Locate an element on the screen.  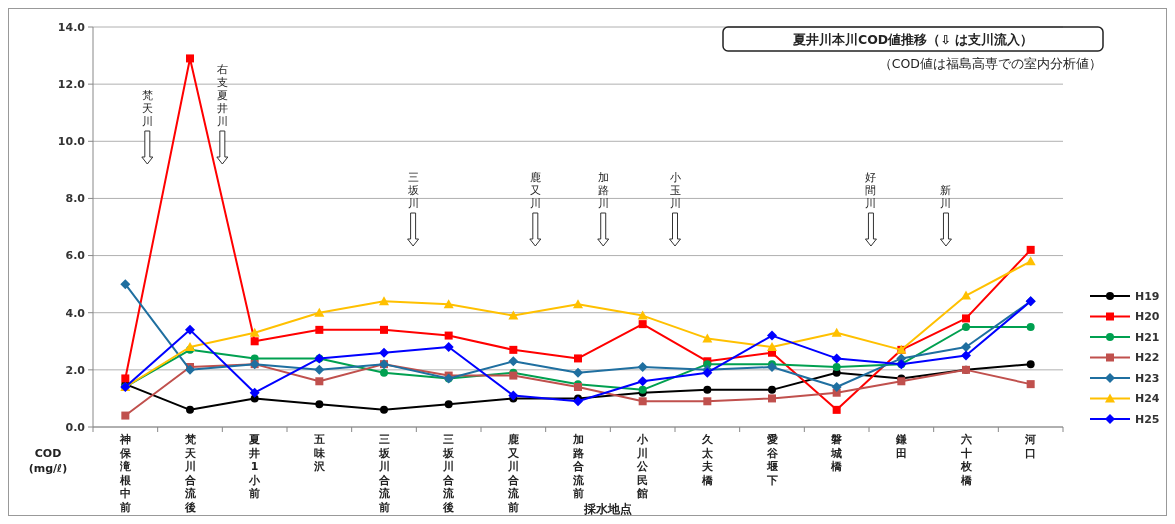
x-tick-label: 河口 is located at coordinates (1030, 446).